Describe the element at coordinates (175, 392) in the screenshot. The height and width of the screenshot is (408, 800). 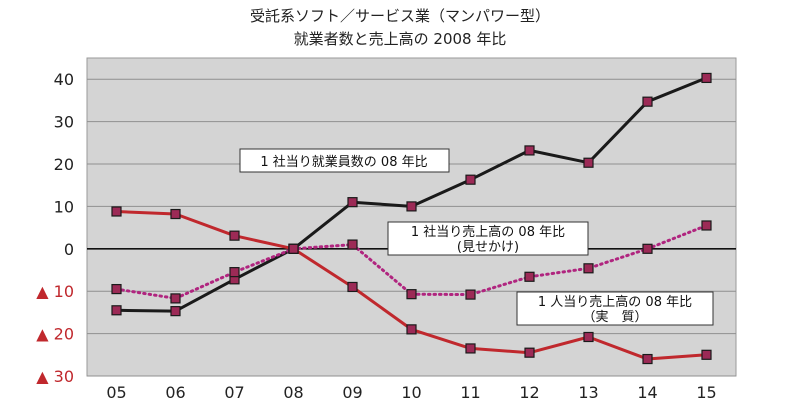
I see `x-tick-label: 06` at that location.